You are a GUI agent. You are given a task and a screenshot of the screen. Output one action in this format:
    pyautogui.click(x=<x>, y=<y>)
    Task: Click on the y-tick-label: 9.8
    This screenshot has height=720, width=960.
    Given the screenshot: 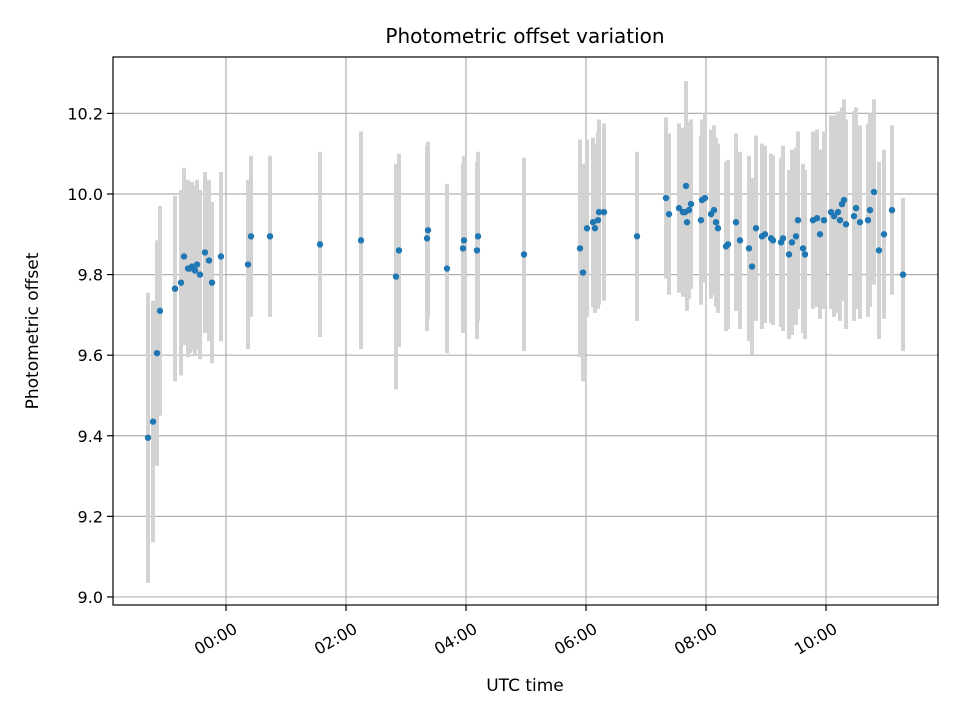 What is the action you would take?
    pyautogui.click(x=90, y=275)
    